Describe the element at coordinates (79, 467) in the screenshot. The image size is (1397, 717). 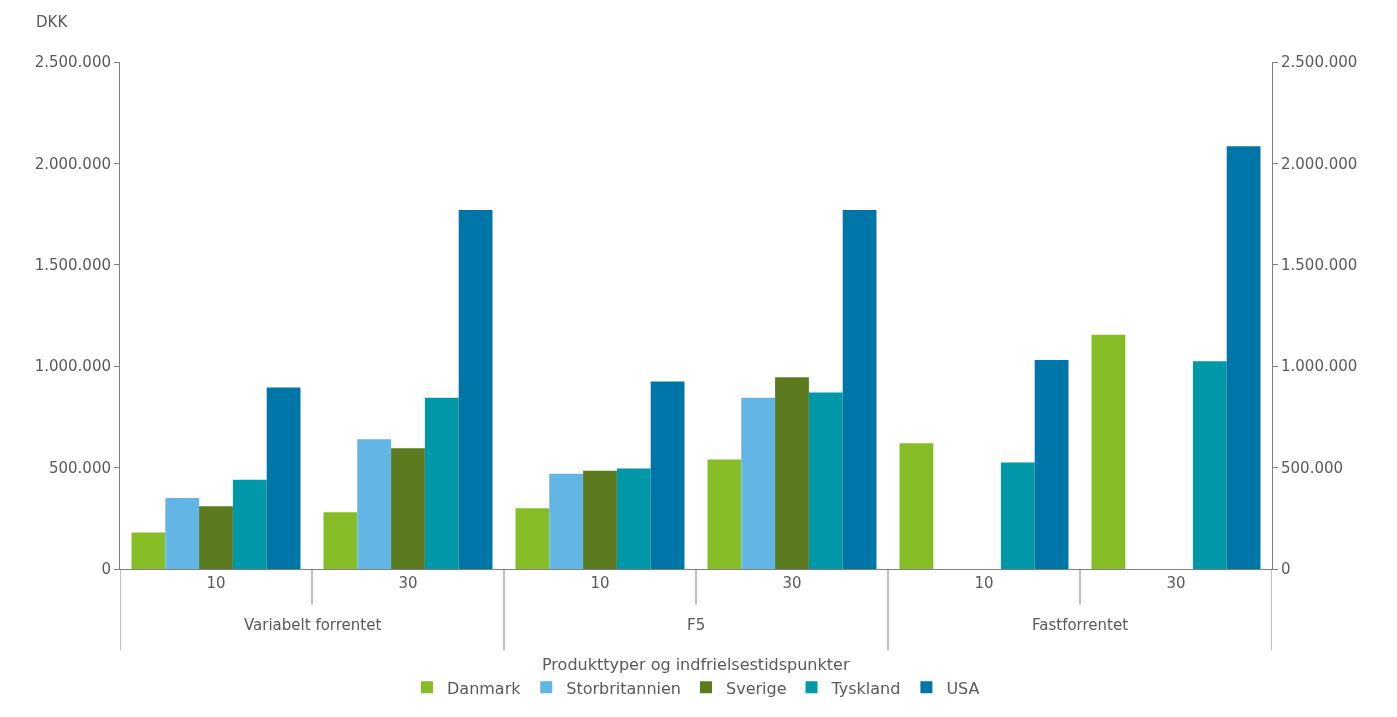
I see `y-tick-label: 500.000` at that location.